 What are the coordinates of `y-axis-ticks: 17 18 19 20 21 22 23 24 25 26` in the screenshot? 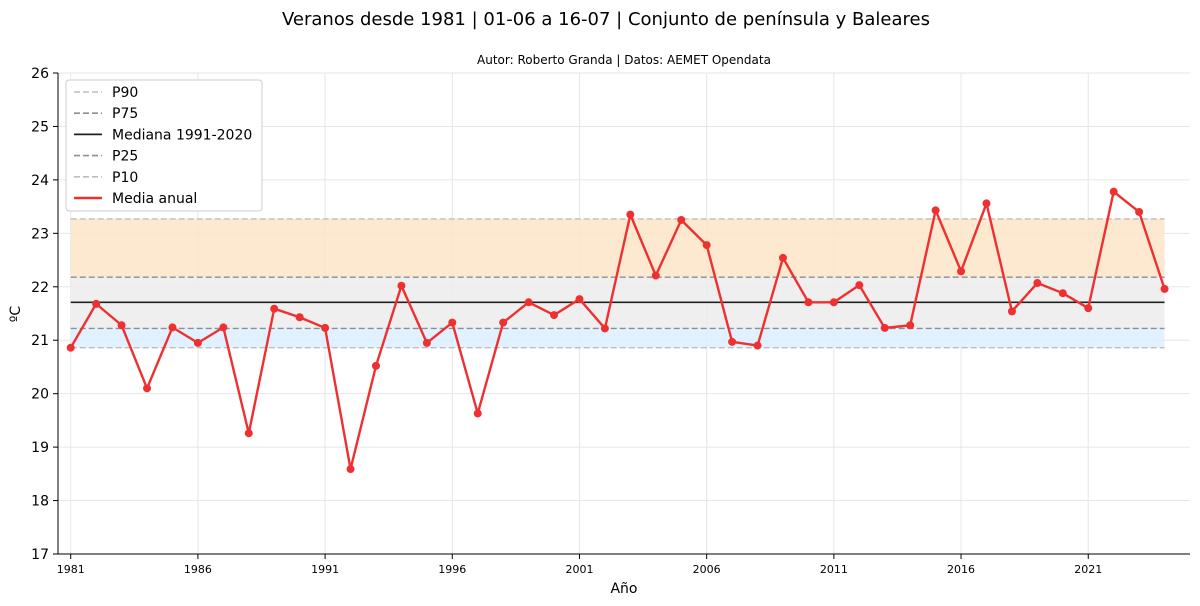 It's located at (44, 314).